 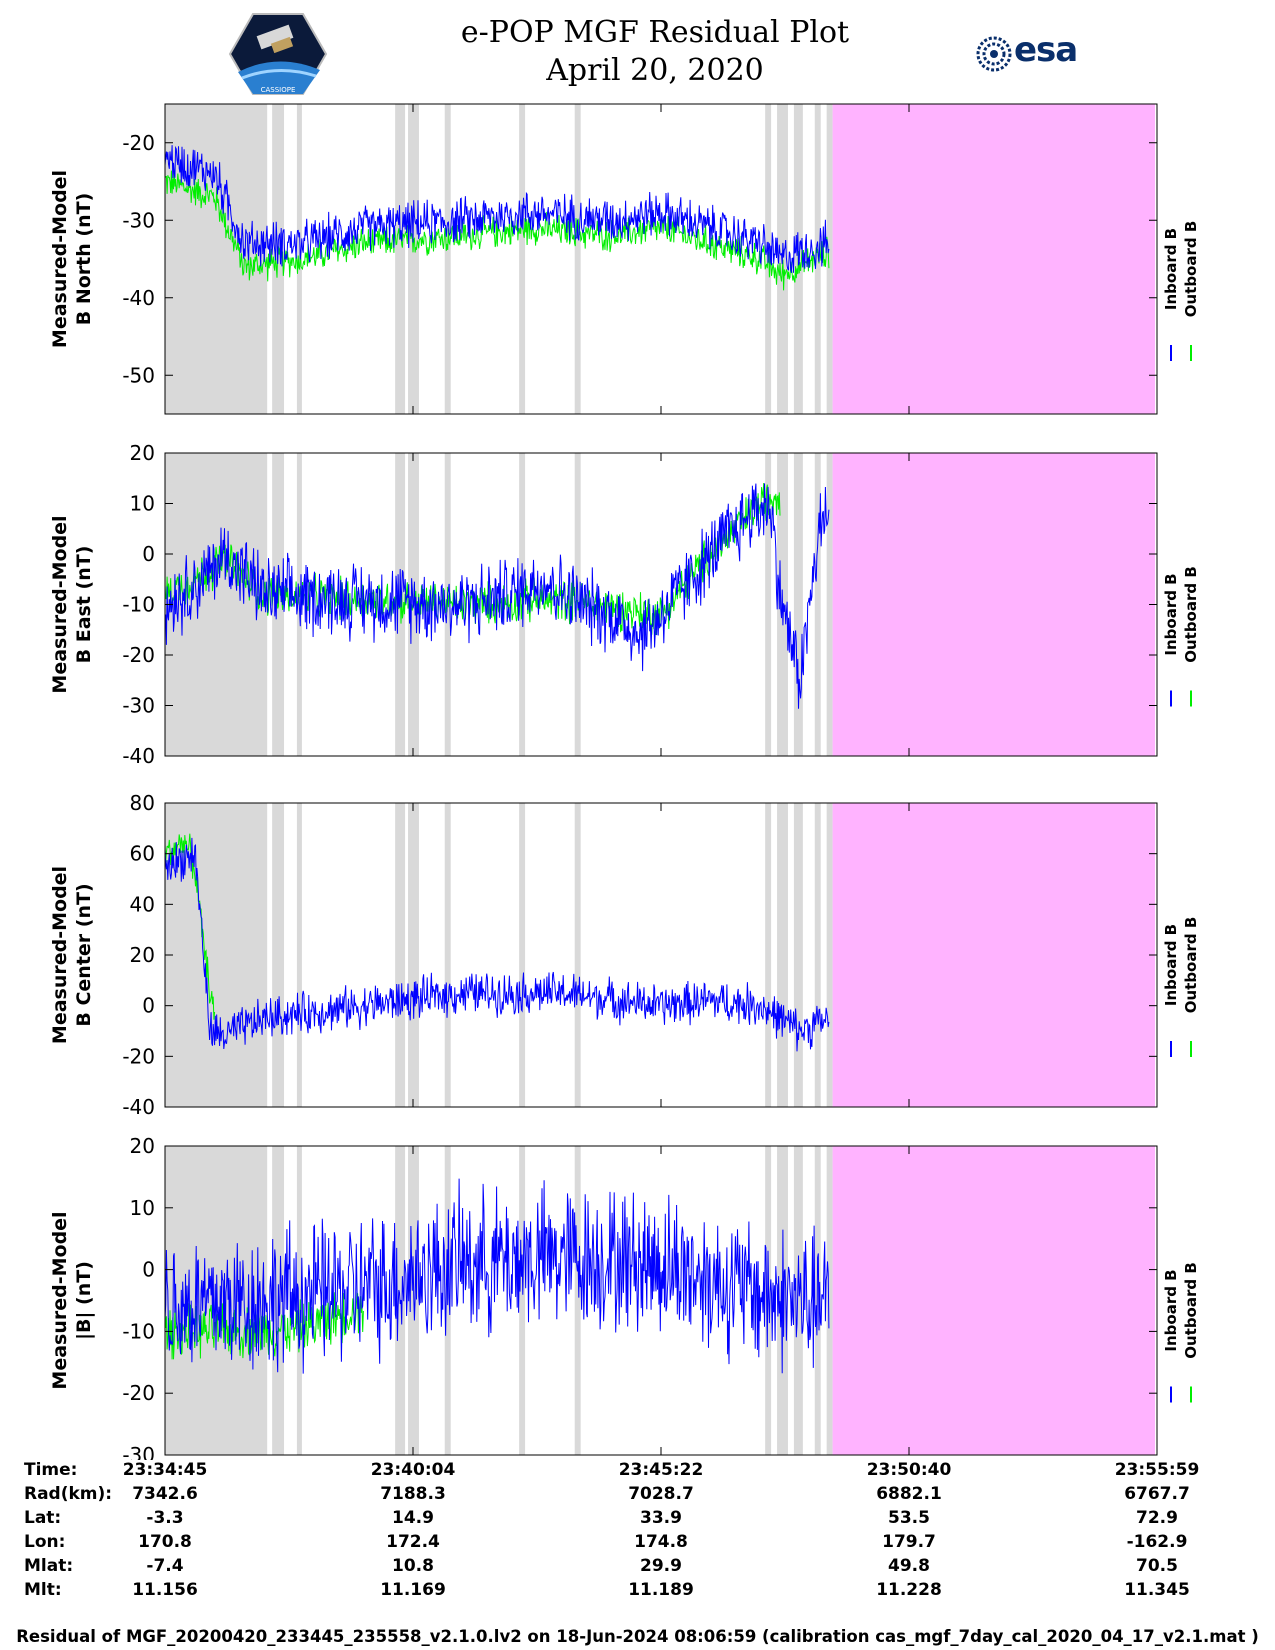 I want to click on info-row-value: 11.156, so click(x=165, y=1590).